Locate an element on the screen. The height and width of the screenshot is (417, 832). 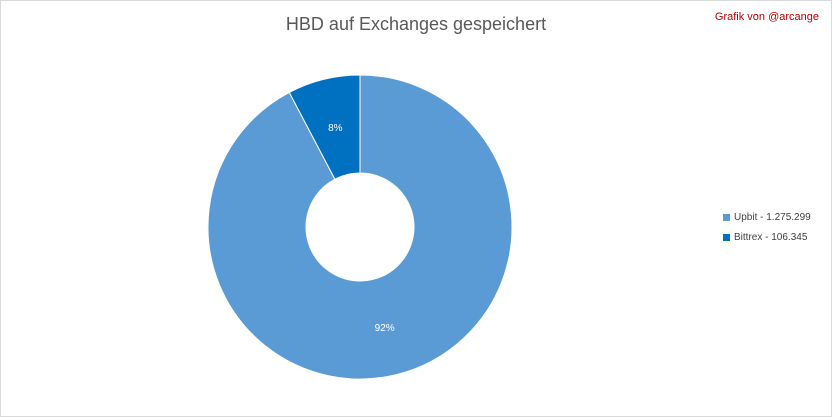
legend-label-bittrex: Bittrex - 106.345 is located at coordinates (771, 237).